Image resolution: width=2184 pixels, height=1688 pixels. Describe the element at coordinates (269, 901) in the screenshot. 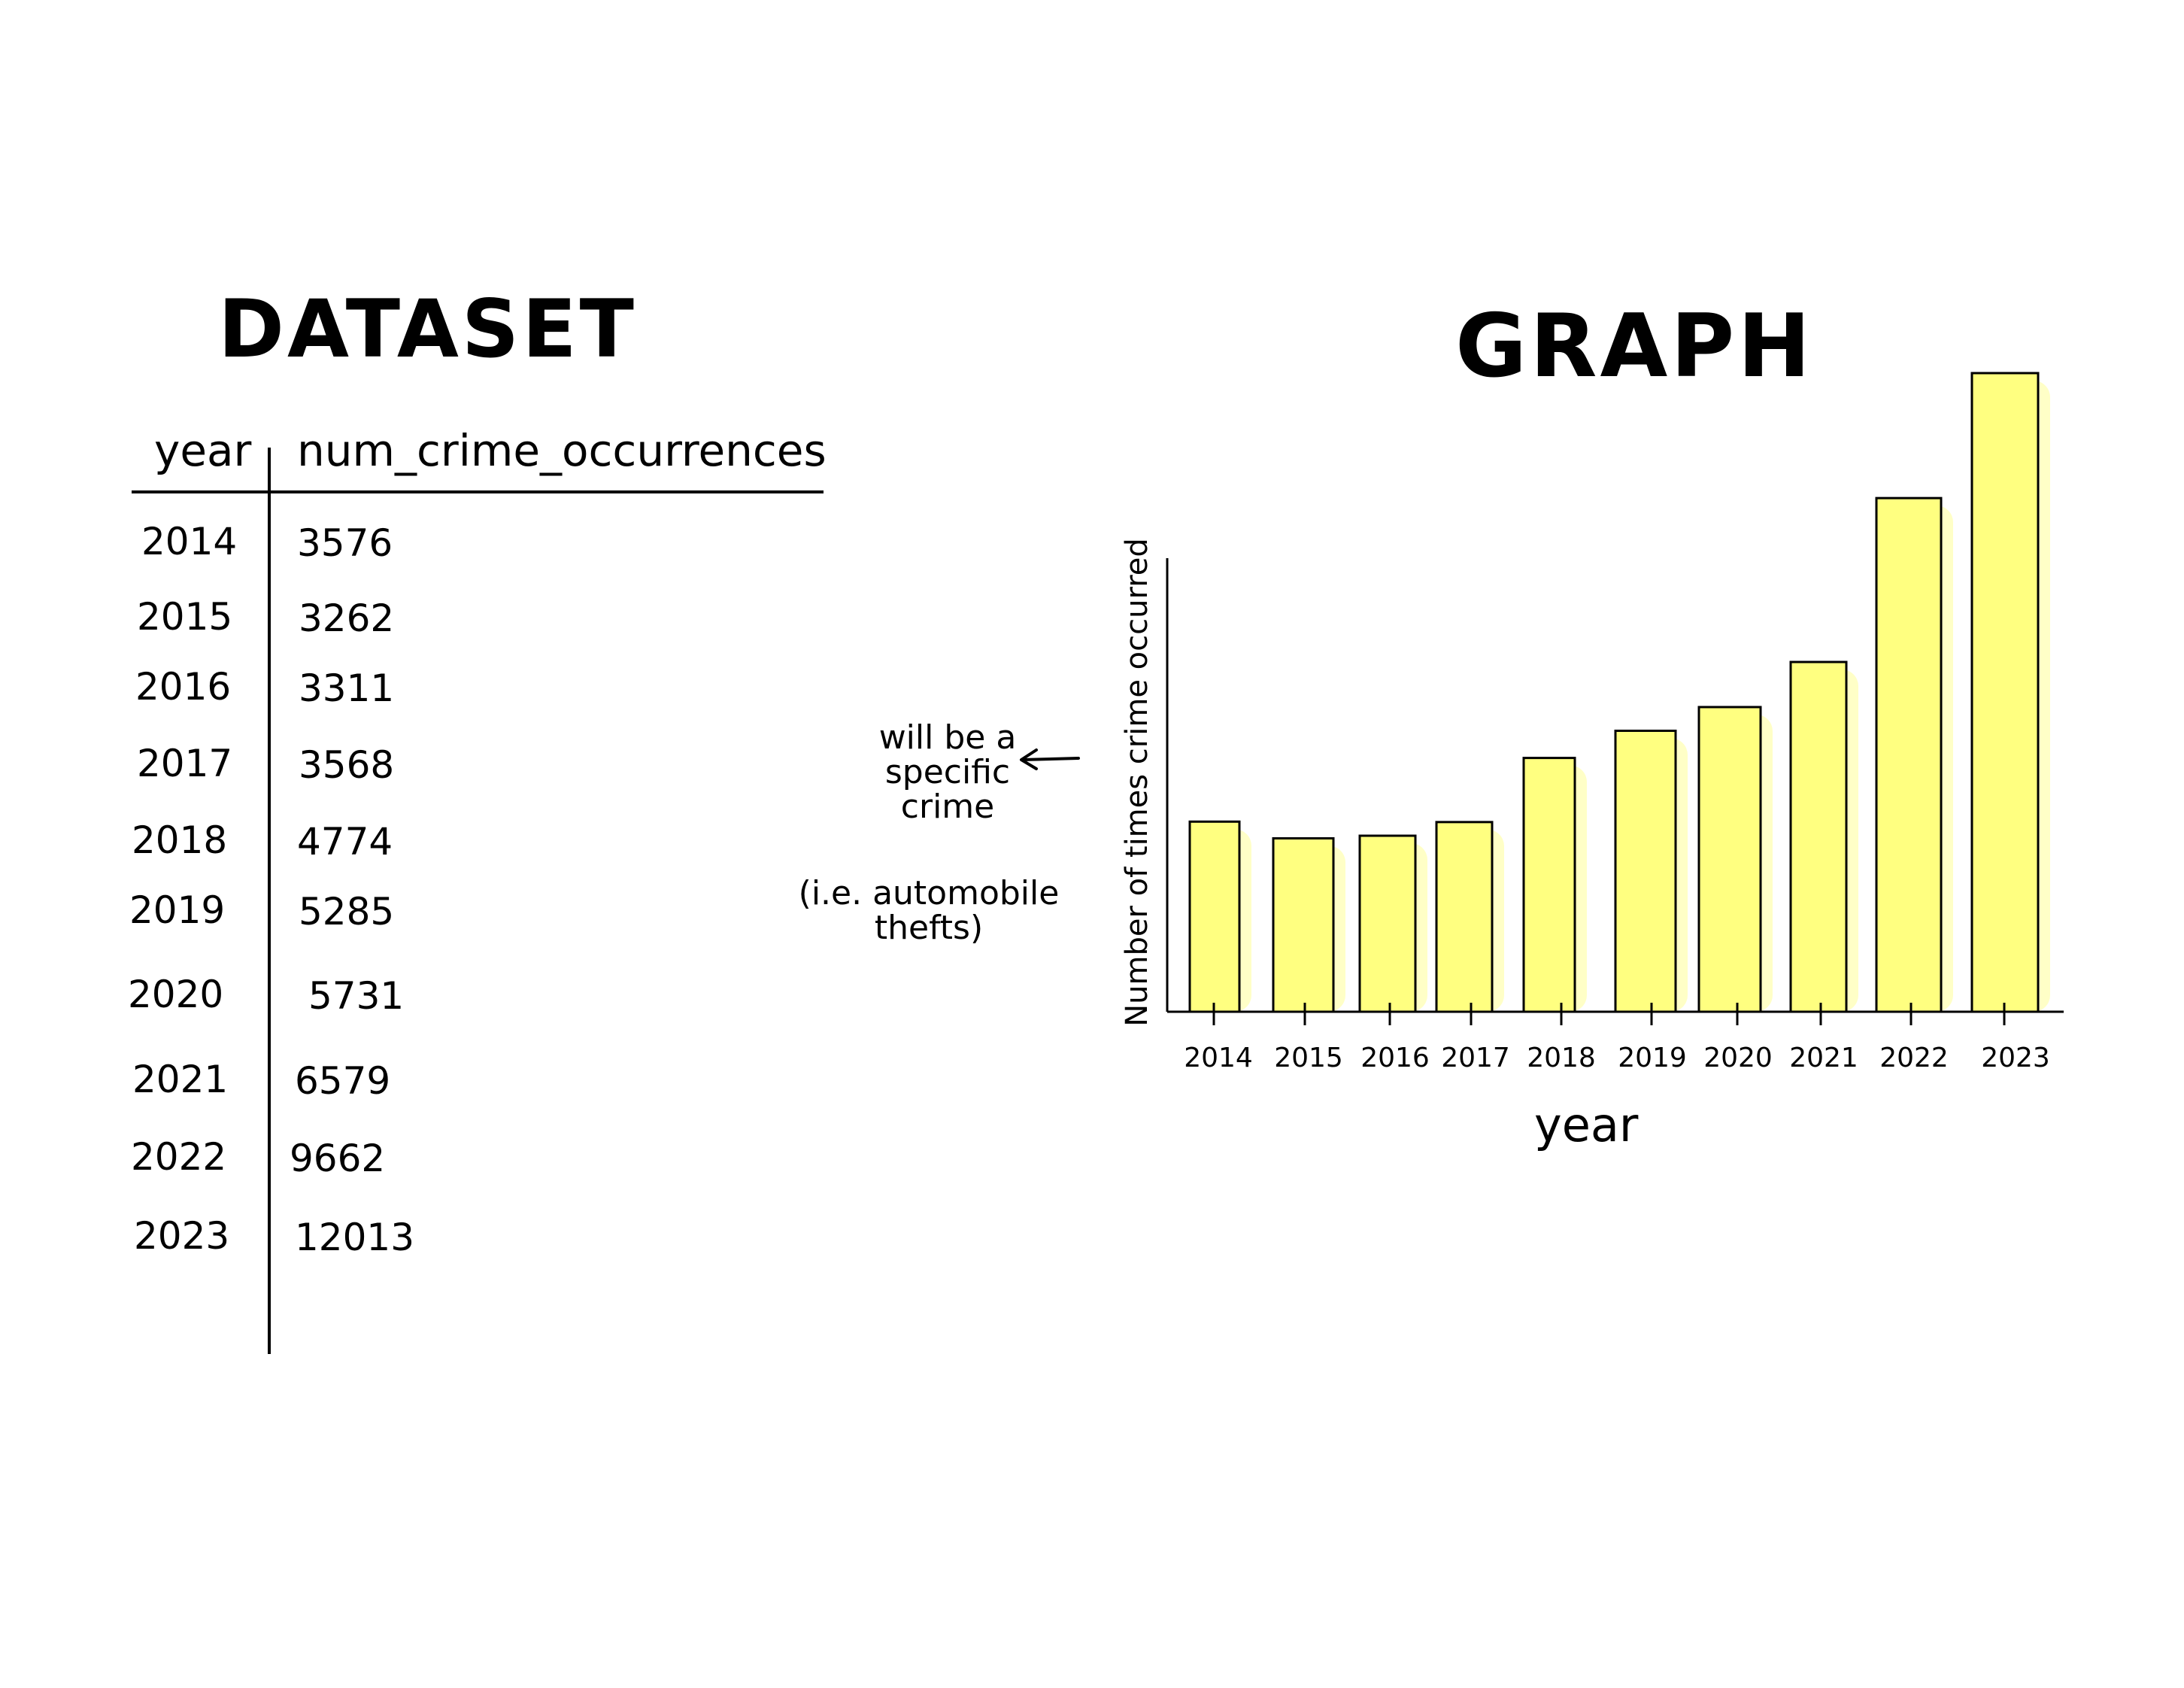

I see `table-column-divider` at that location.